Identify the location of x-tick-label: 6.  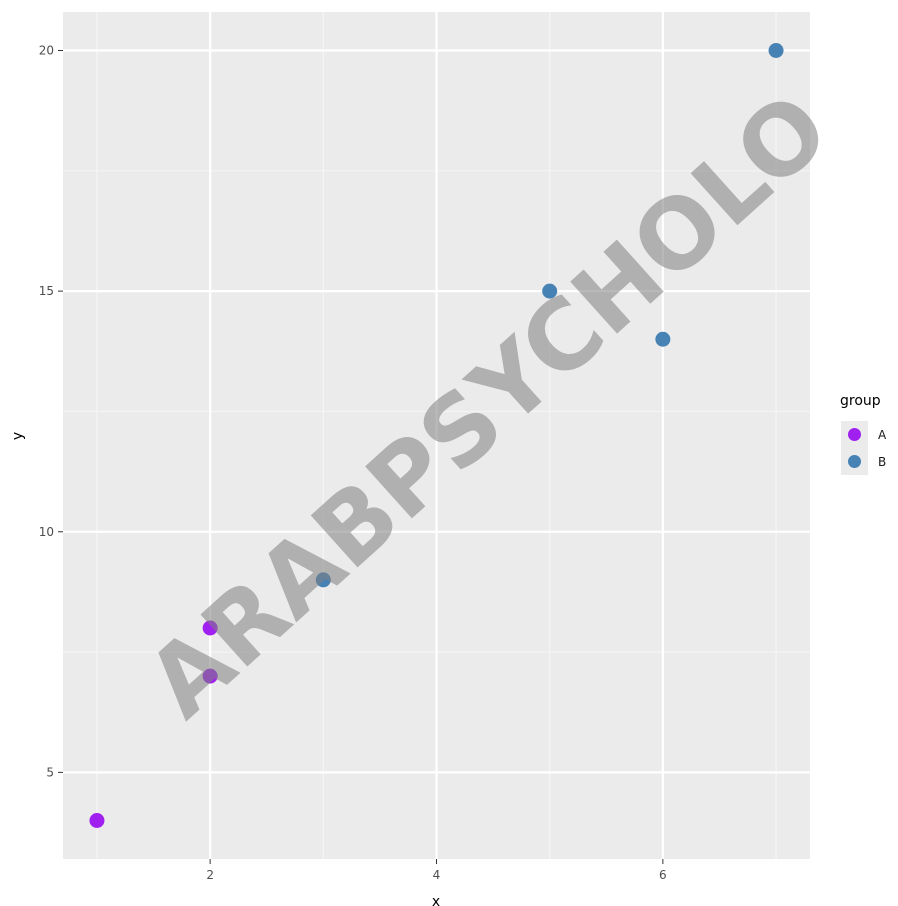
(663, 875).